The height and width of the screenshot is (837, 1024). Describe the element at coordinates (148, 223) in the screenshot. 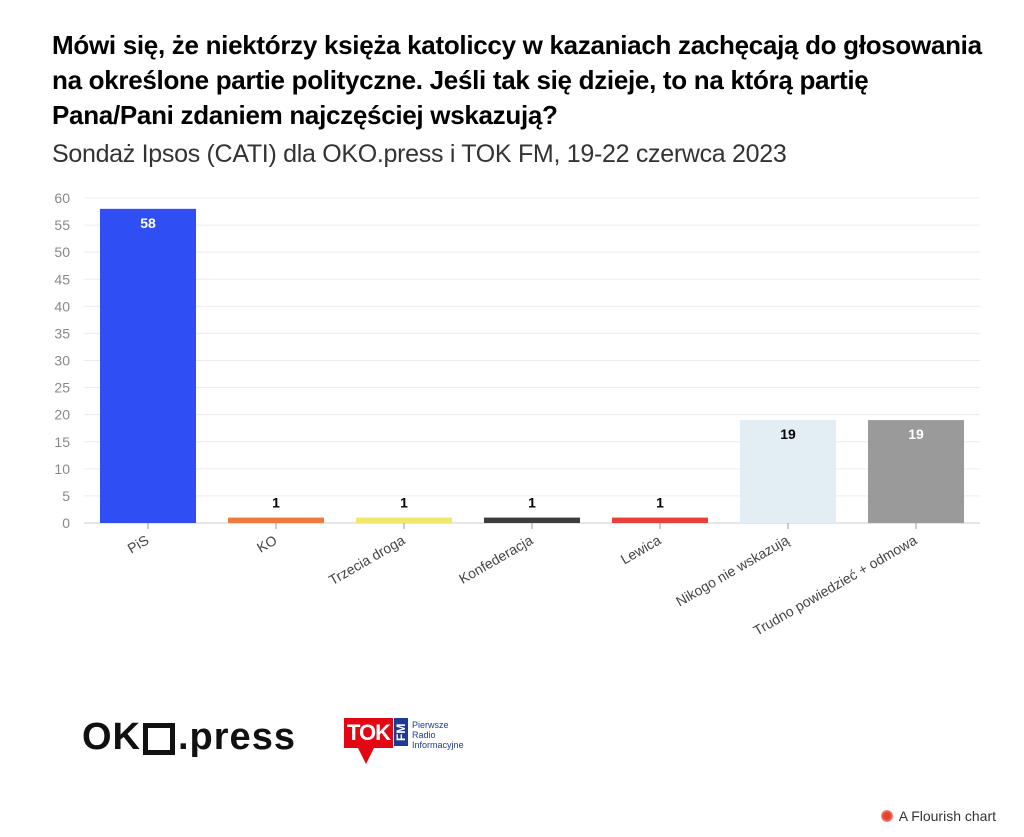

I see `data-label: 58` at that location.